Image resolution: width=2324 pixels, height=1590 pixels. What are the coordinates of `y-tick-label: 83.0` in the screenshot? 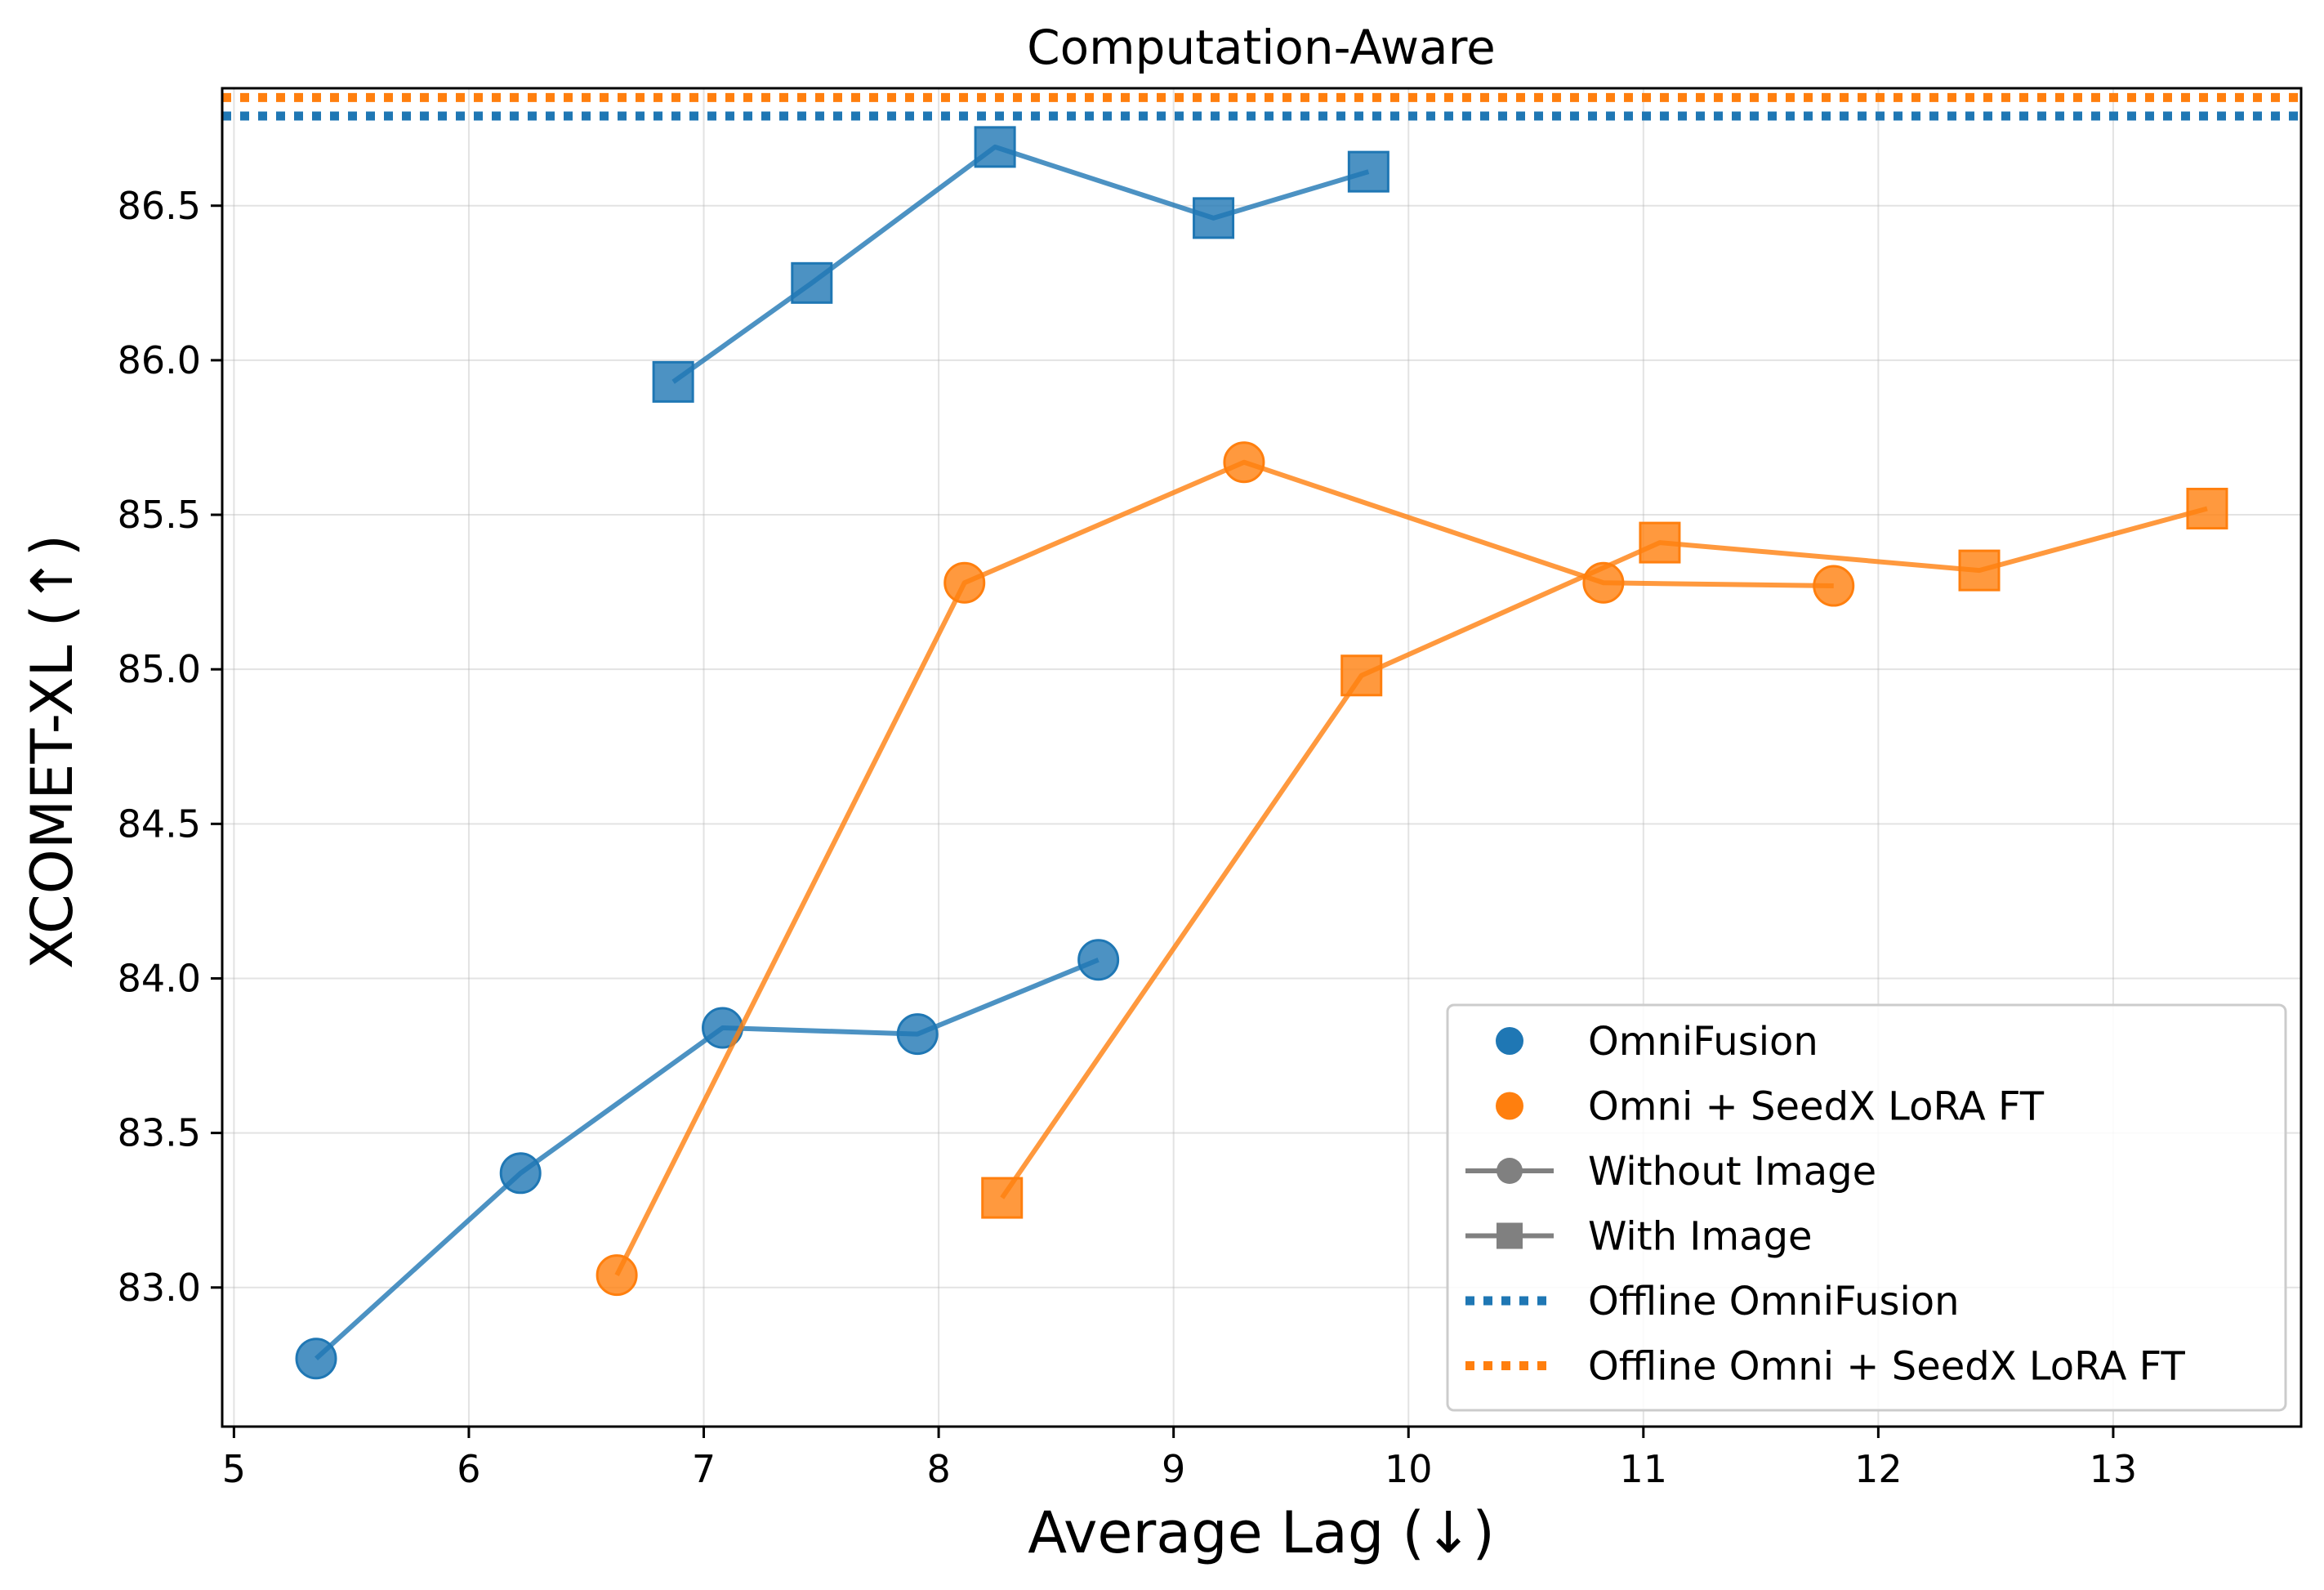 It's located at (159, 1288).